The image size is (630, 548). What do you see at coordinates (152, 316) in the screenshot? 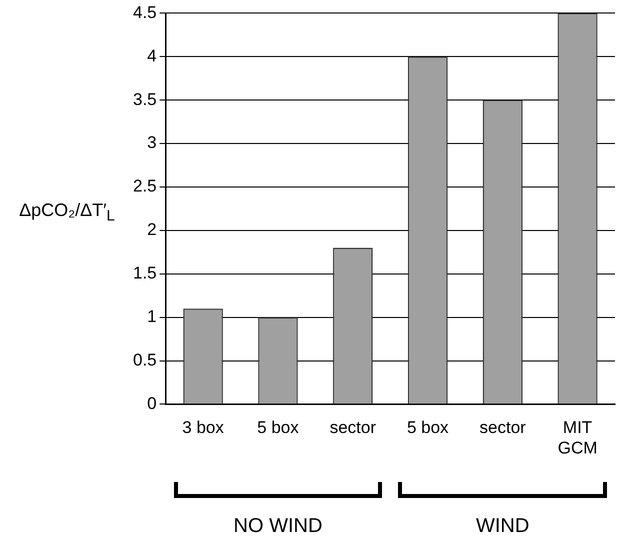
I see `y-tick-label: 1` at bounding box center [152, 316].